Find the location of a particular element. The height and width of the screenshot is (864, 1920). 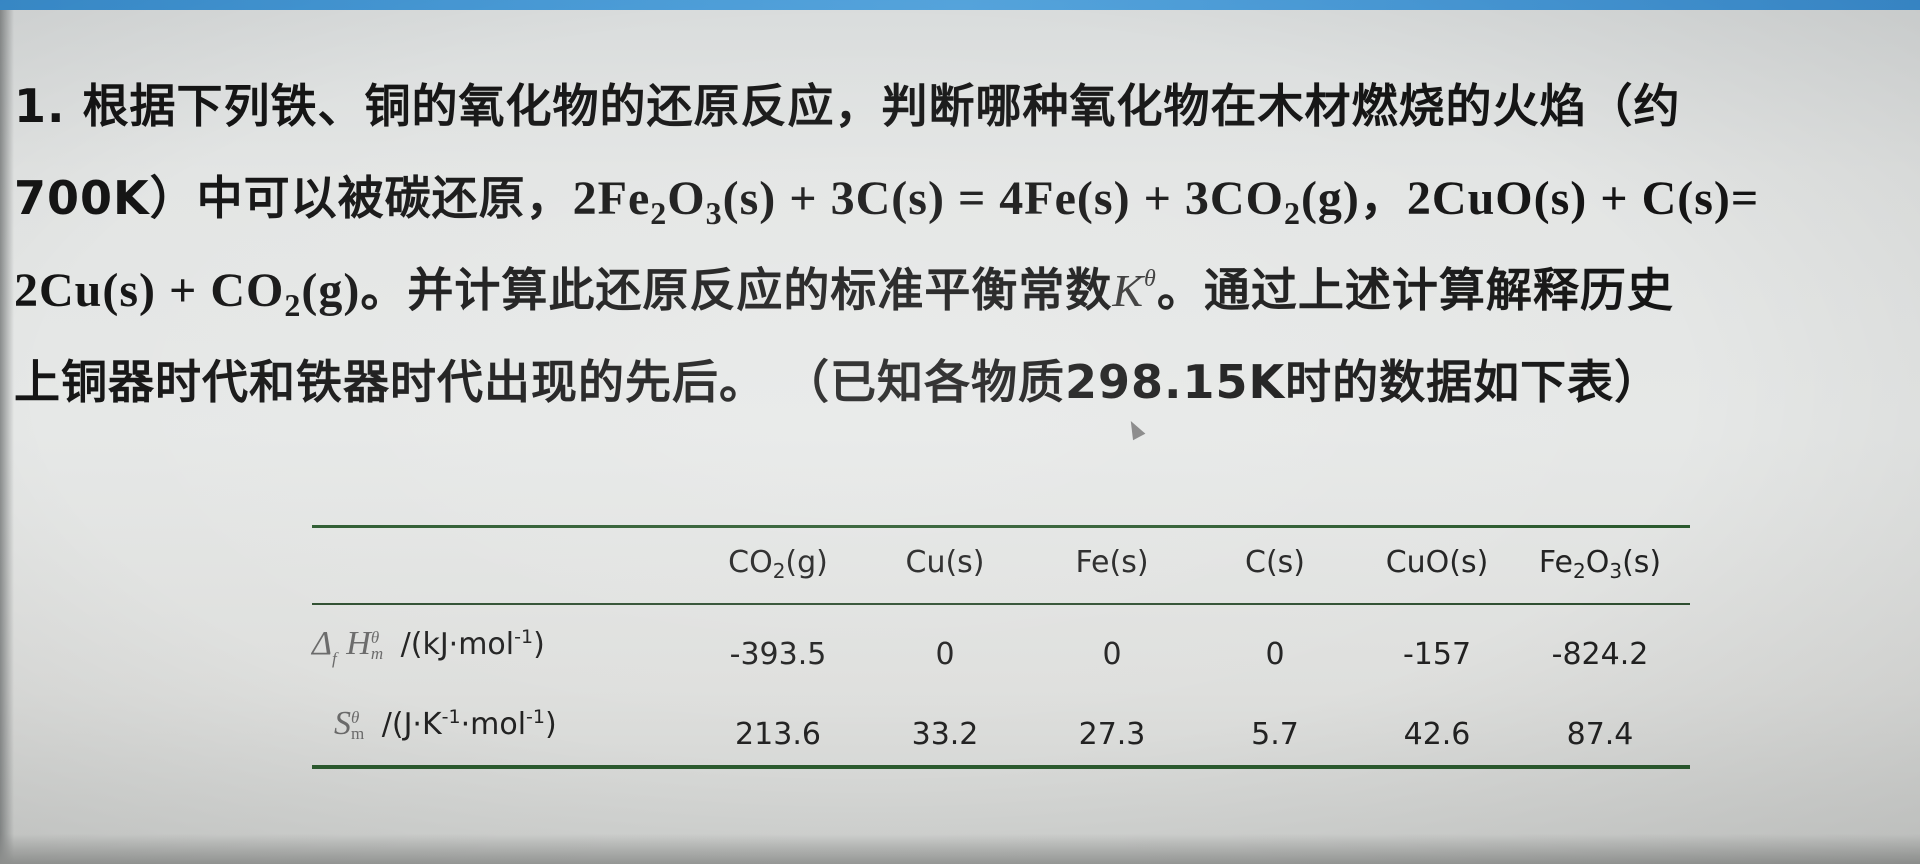

equation-iron: 2Fe2O3(s) + 3C(s) = 4Fe(s) + 3CO2(g) is located at coordinates (966, 201).